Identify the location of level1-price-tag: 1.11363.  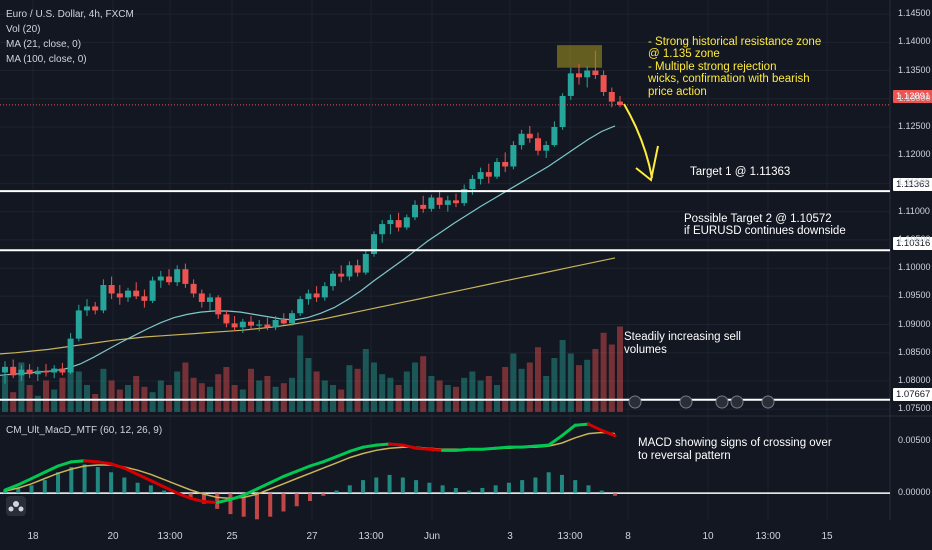
(912, 184).